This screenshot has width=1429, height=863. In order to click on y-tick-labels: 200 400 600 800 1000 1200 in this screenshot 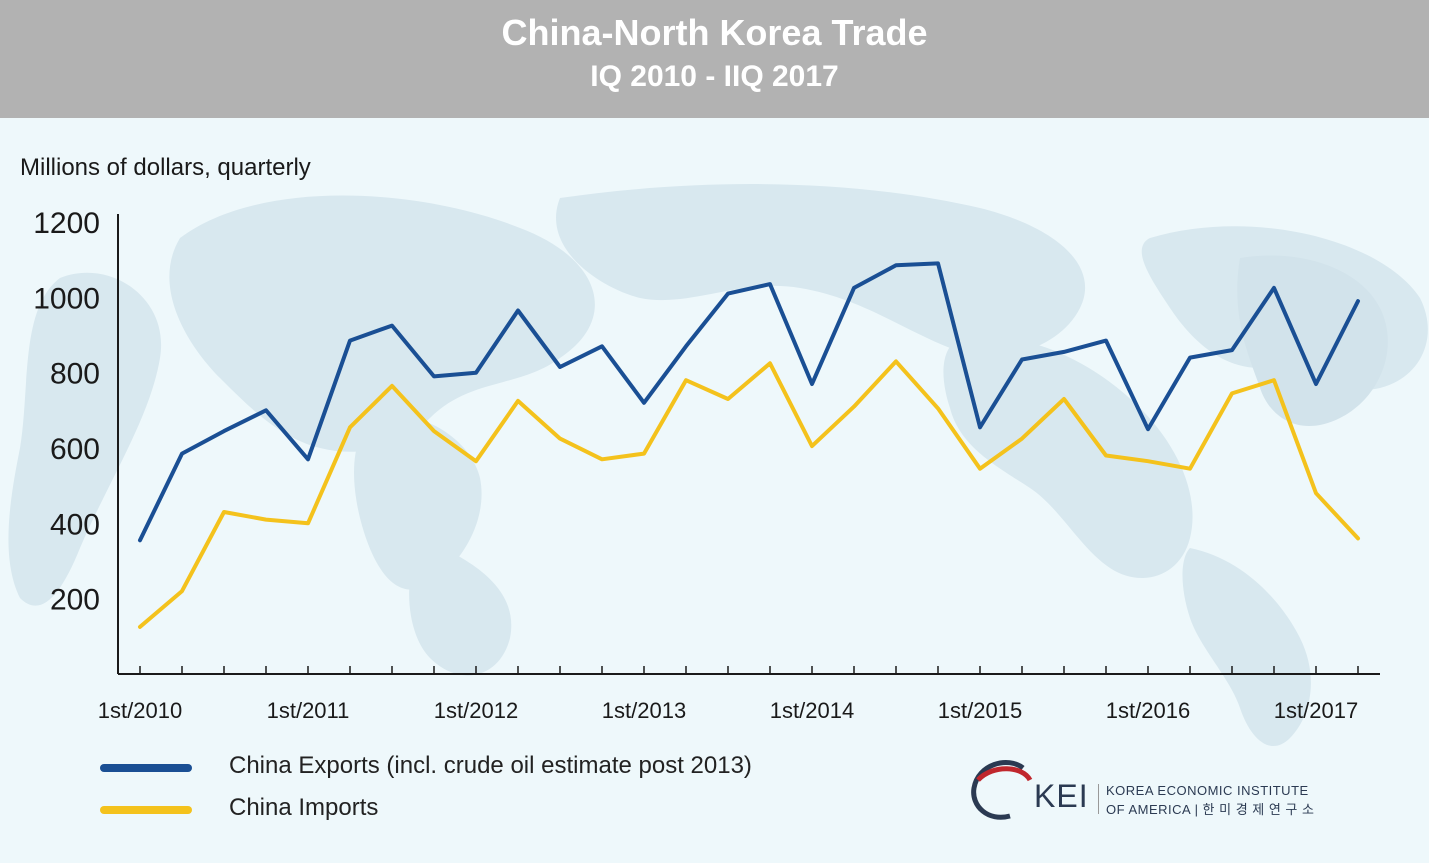, I will do `click(66, 412)`.